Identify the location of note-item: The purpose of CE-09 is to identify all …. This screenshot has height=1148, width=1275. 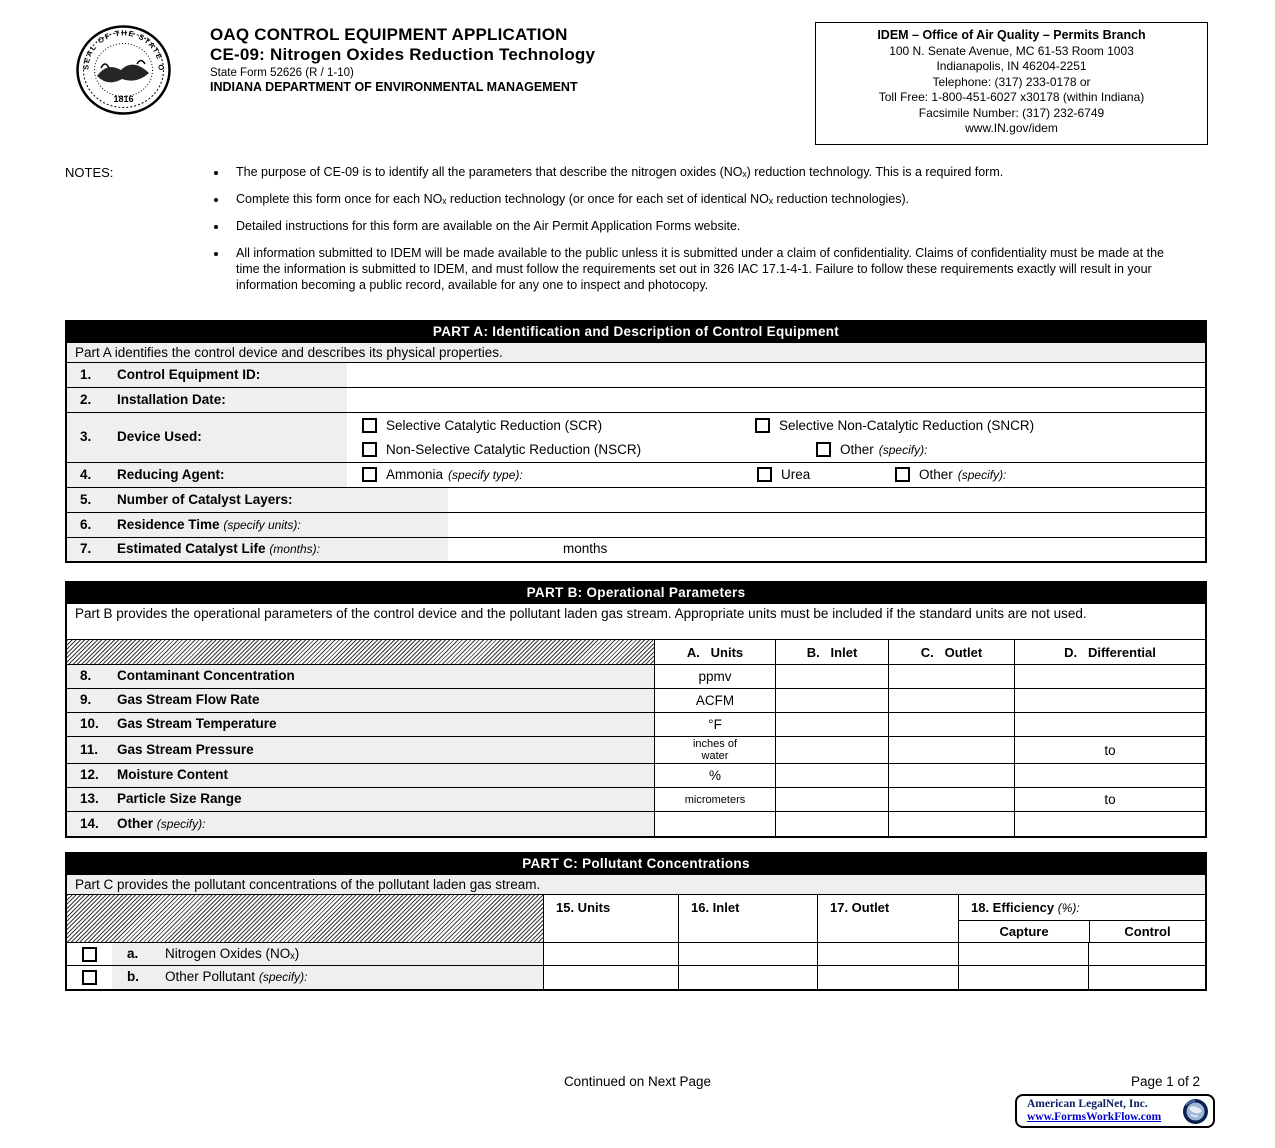
(708, 172).